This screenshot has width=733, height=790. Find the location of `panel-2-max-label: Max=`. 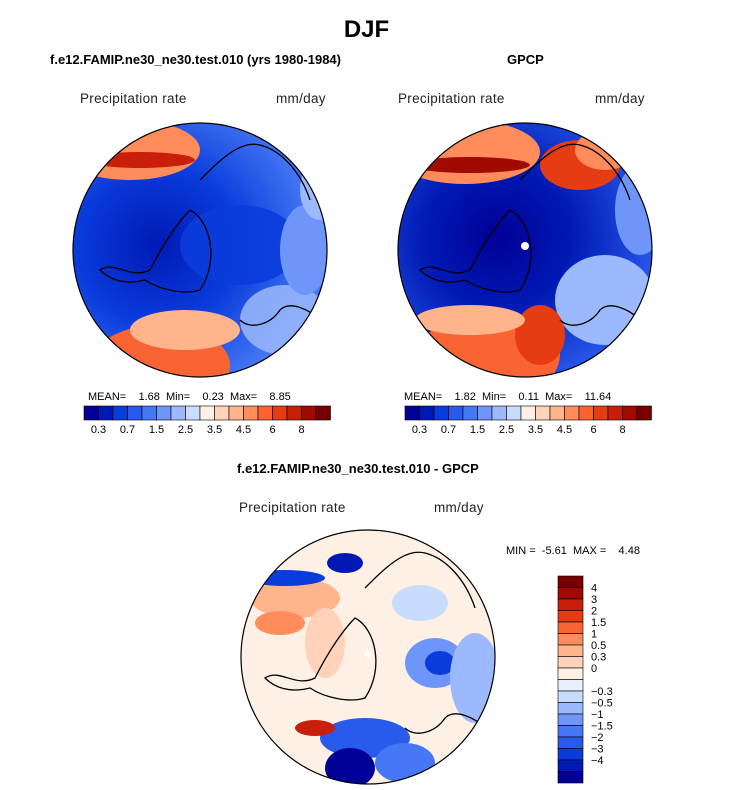

panel-2-max-label: Max= is located at coordinates (559, 397).